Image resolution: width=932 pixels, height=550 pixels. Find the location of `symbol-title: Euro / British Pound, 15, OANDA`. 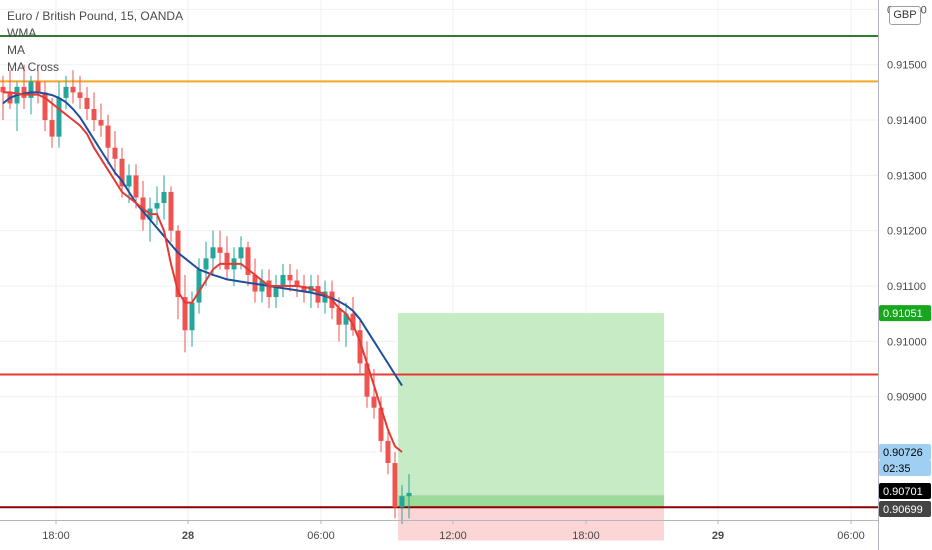

symbol-title: Euro / British Pound, 15, OANDA is located at coordinates (95, 16).